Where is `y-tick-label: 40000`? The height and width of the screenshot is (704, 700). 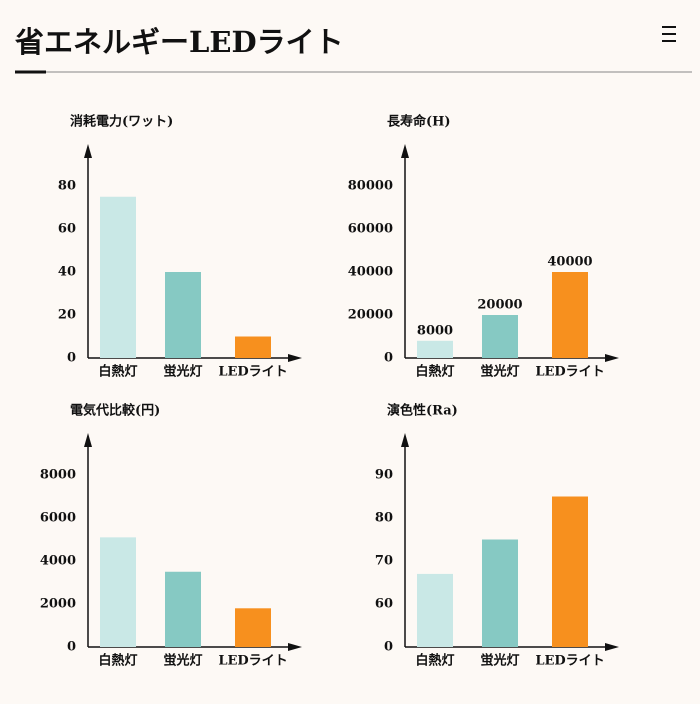
y-tick-label: 40000 is located at coordinates (370, 272).